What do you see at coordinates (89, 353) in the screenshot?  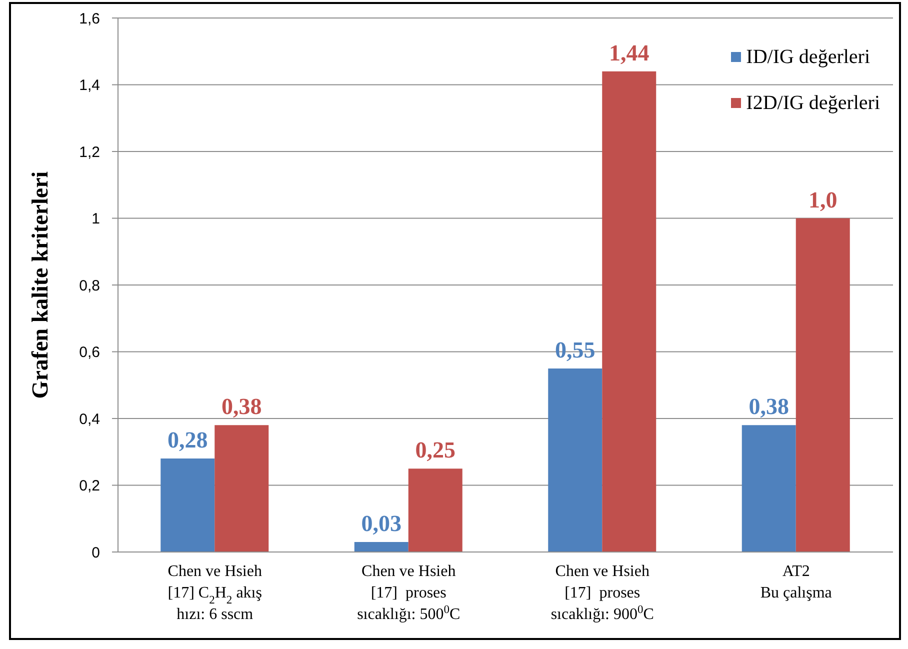 I see `y-tick-label: 0,6` at bounding box center [89, 353].